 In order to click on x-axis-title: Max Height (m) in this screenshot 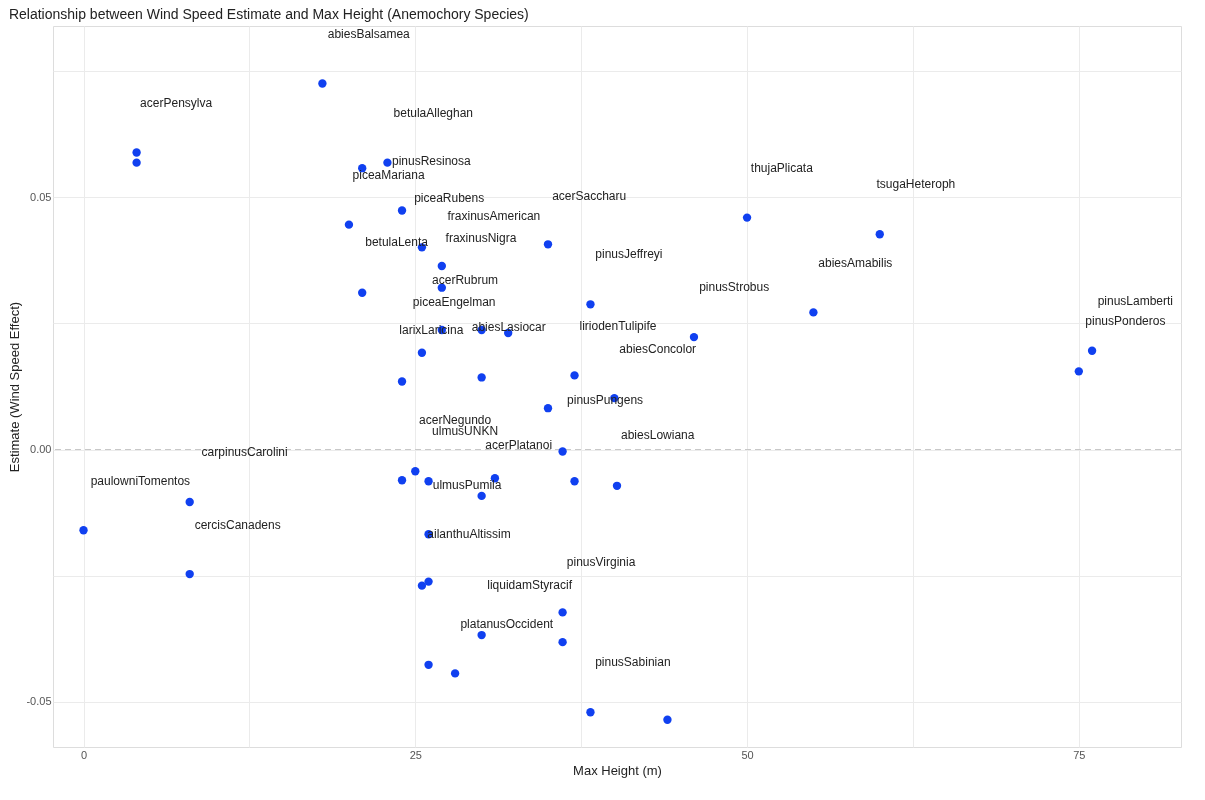, I will do `click(617, 770)`.